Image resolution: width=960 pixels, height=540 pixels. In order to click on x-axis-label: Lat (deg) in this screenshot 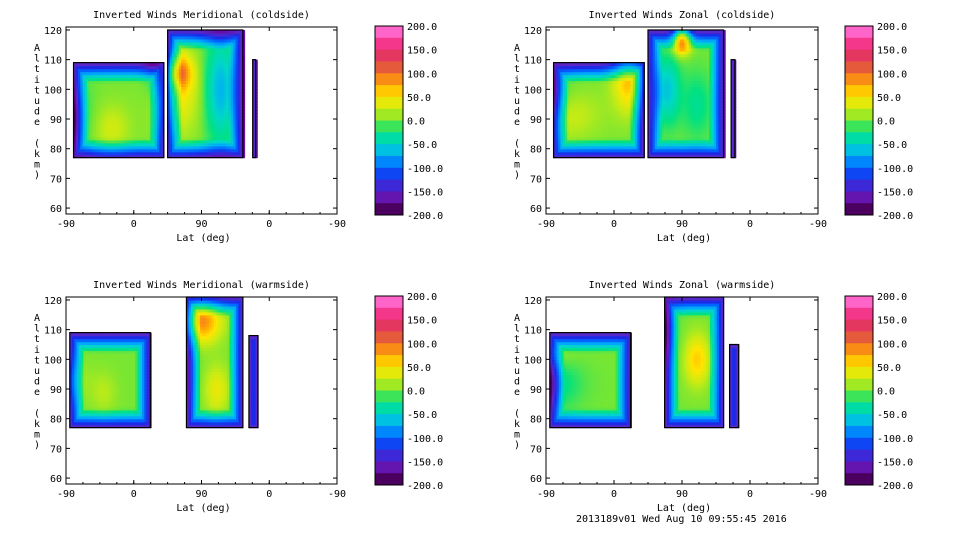, I will do `click(203, 238)`.